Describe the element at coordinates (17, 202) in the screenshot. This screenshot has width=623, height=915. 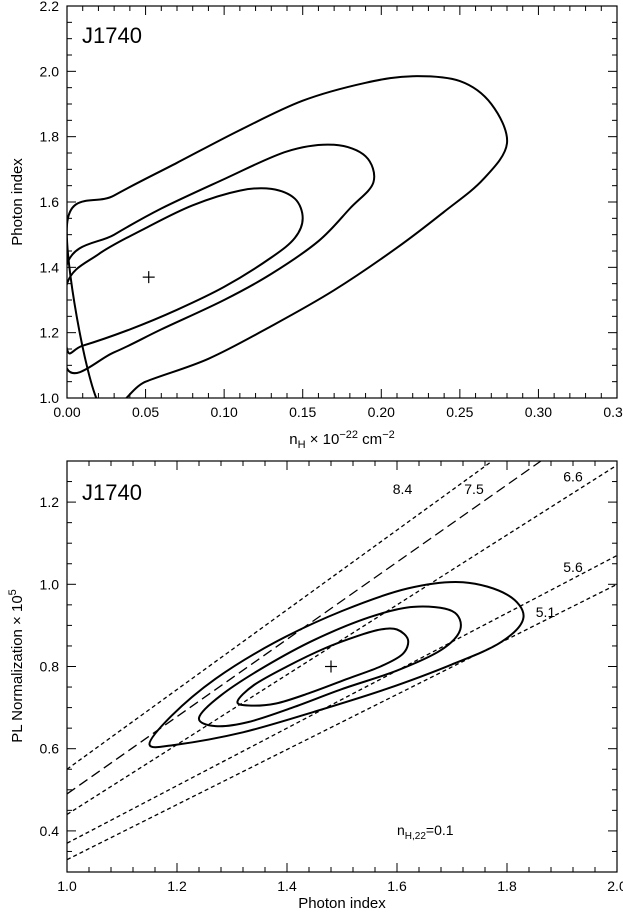
I see `top-y-axis-title: Photon index` at that location.